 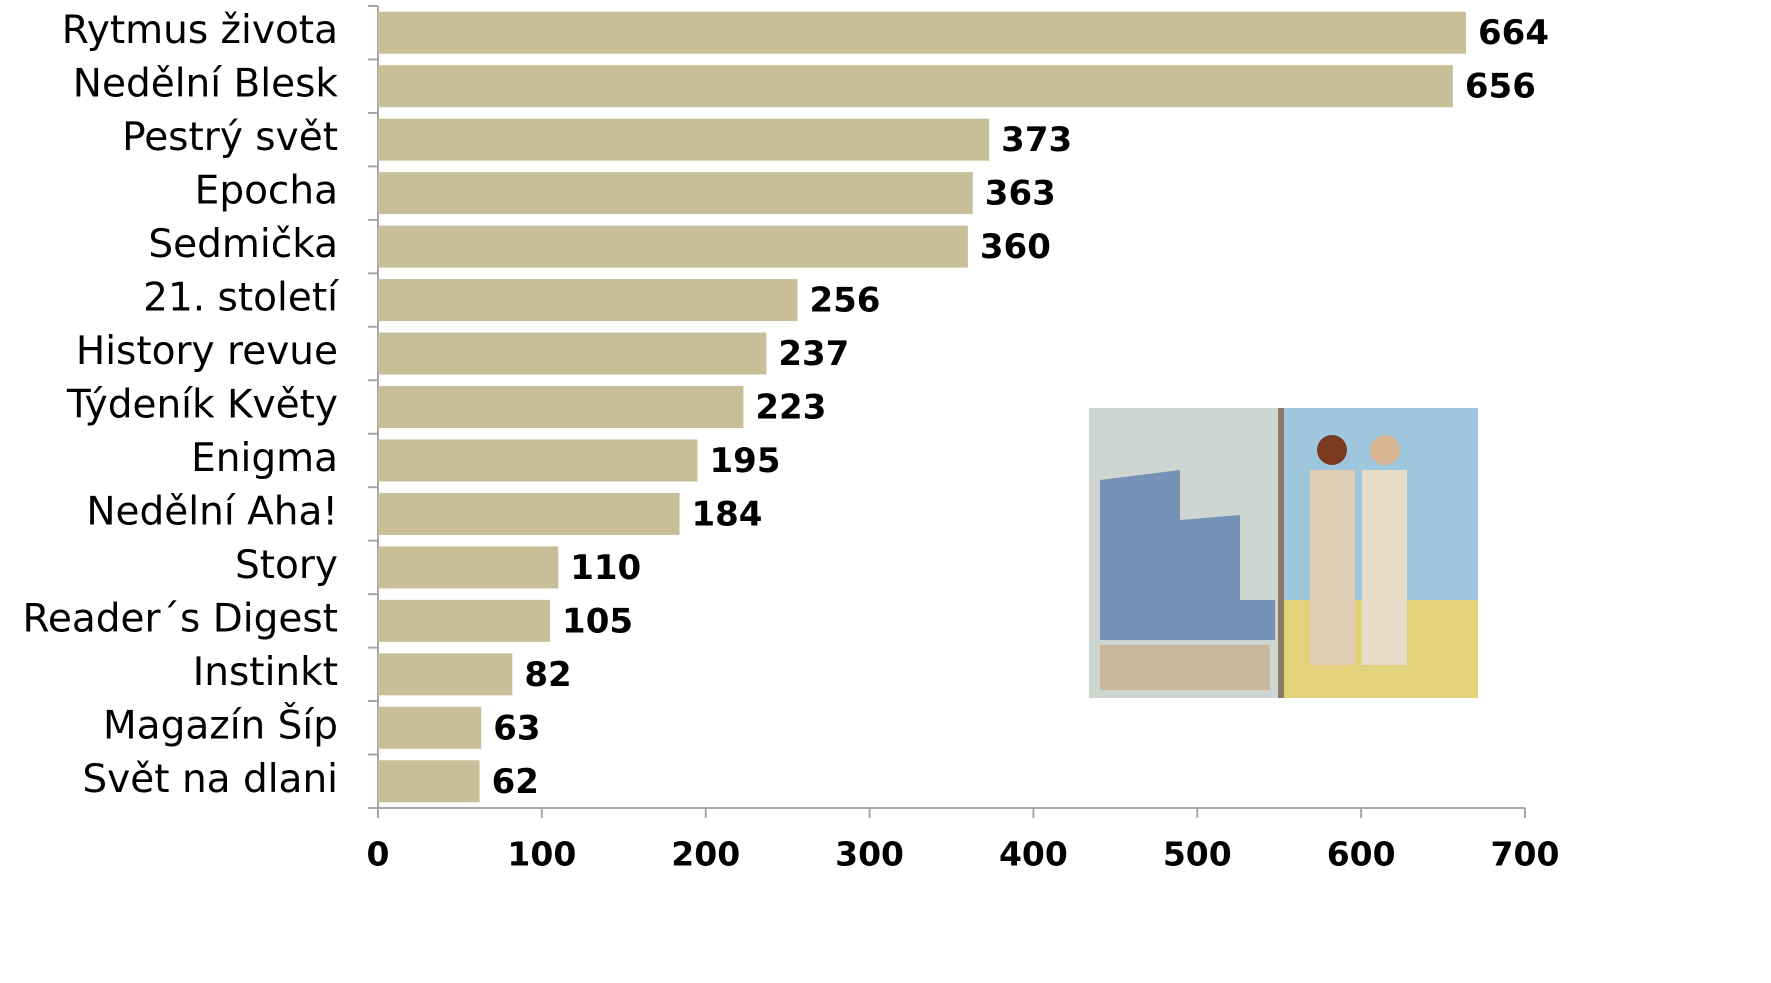 I want to click on value-label: 63, so click(x=516, y=728).